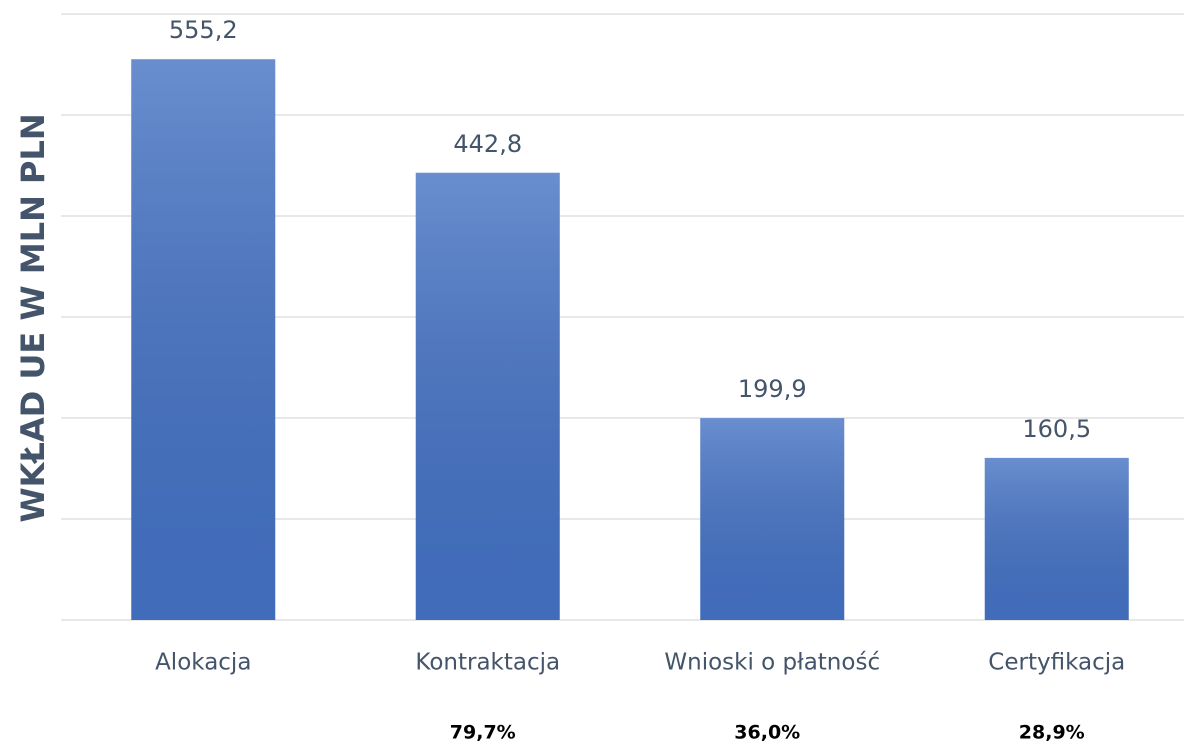 The width and height of the screenshot is (1184, 746). What do you see at coordinates (203, 30) in the screenshot?
I see `value-label: 555,2` at bounding box center [203, 30].